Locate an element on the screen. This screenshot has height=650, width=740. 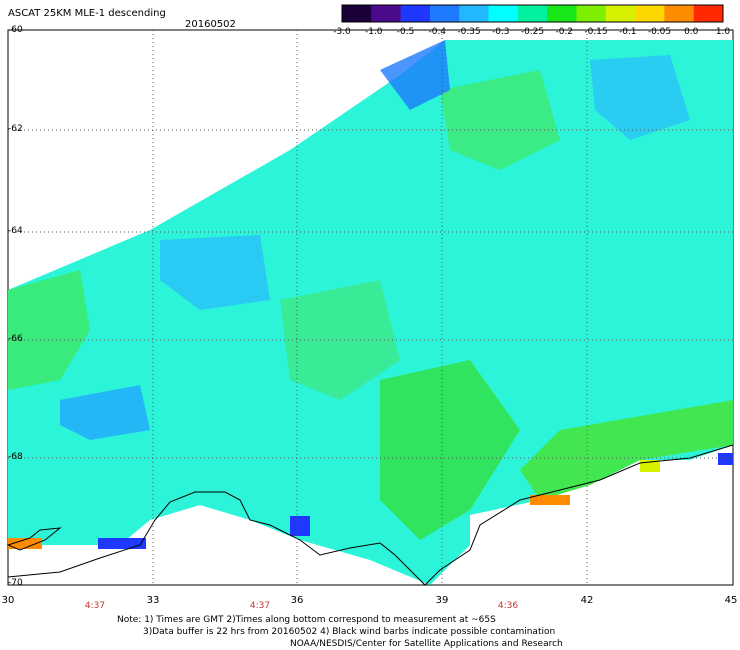
lat-label: -66 is located at coordinates (15, 339).